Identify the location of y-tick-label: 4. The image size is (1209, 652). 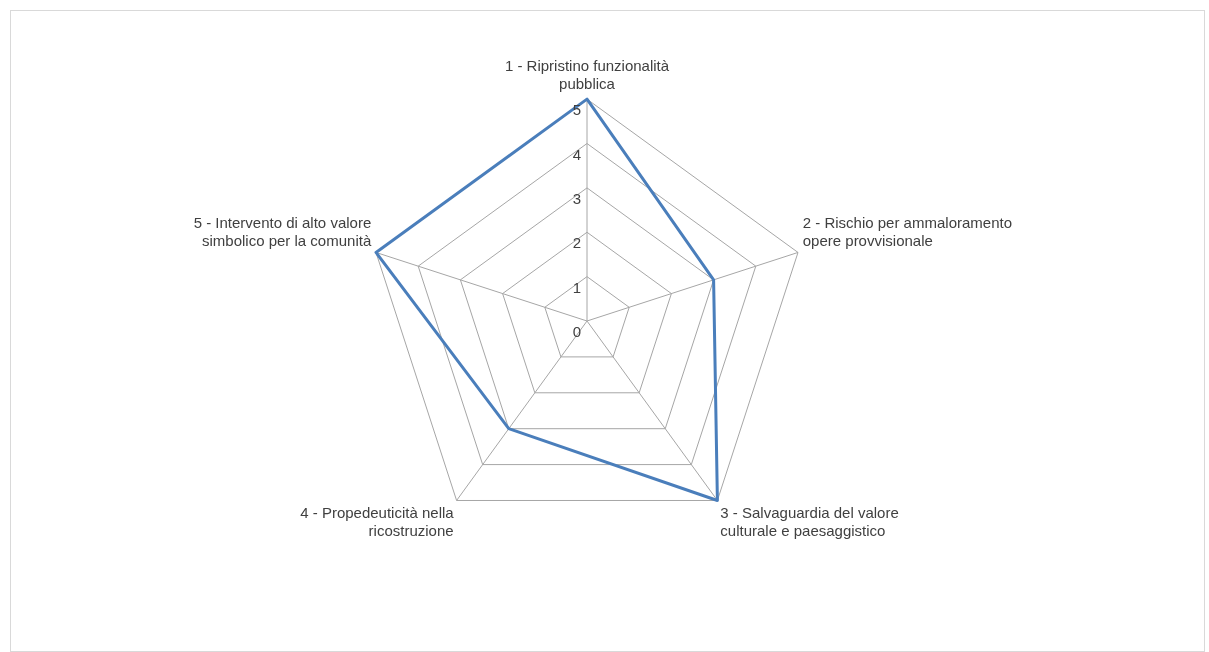
(576, 154).